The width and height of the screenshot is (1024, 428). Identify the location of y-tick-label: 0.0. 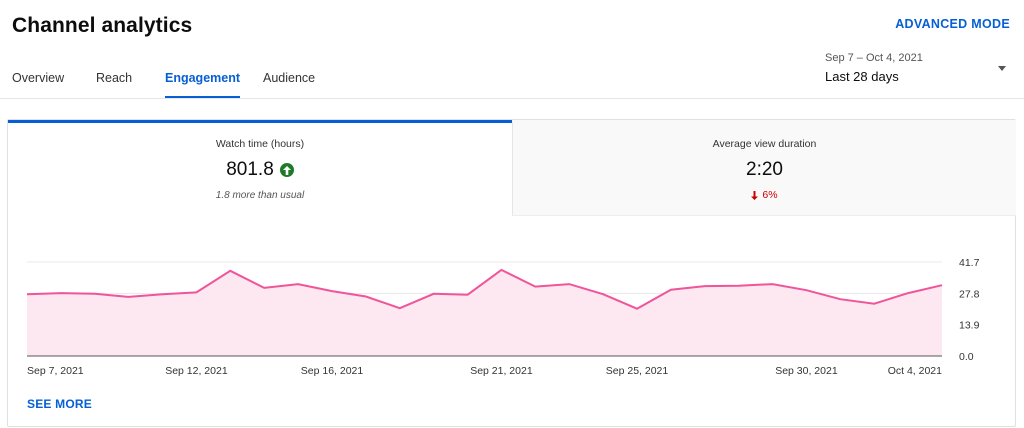
(966, 357).